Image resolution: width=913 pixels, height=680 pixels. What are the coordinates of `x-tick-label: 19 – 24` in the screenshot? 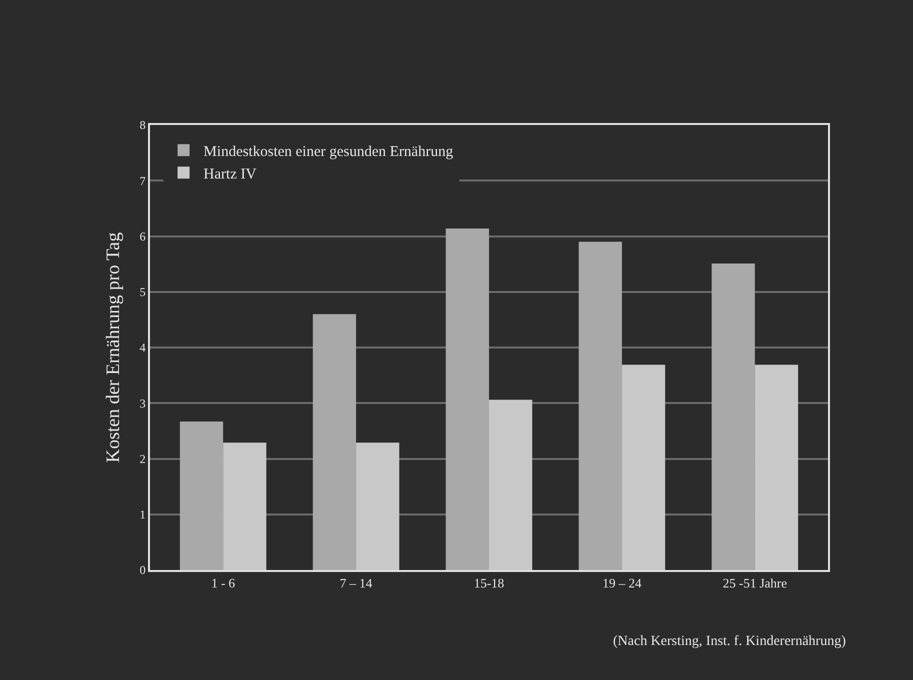 It's located at (622, 583).